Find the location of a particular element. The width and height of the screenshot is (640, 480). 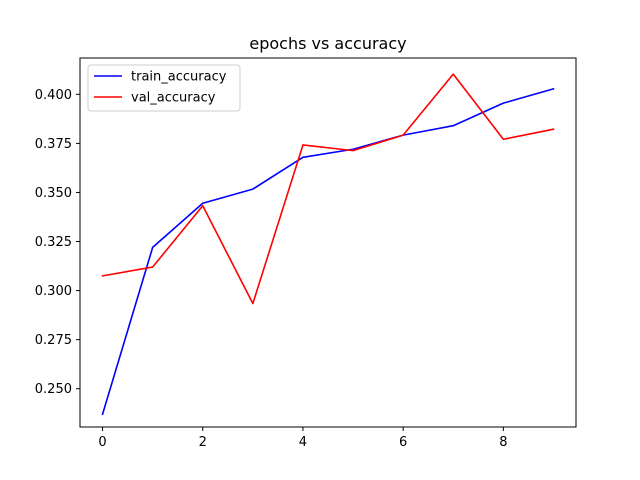

legend-box is located at coordinates (164, 88).